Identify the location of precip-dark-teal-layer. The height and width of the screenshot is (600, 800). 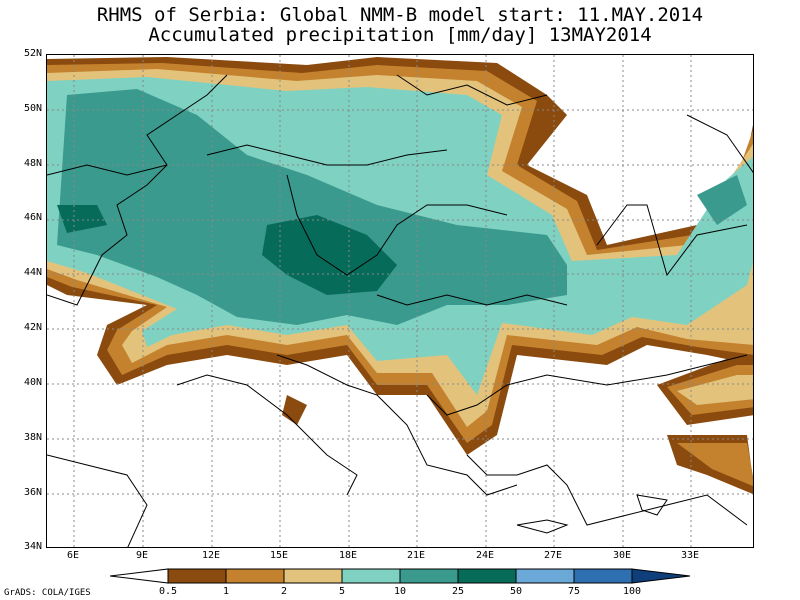
(227, 250).